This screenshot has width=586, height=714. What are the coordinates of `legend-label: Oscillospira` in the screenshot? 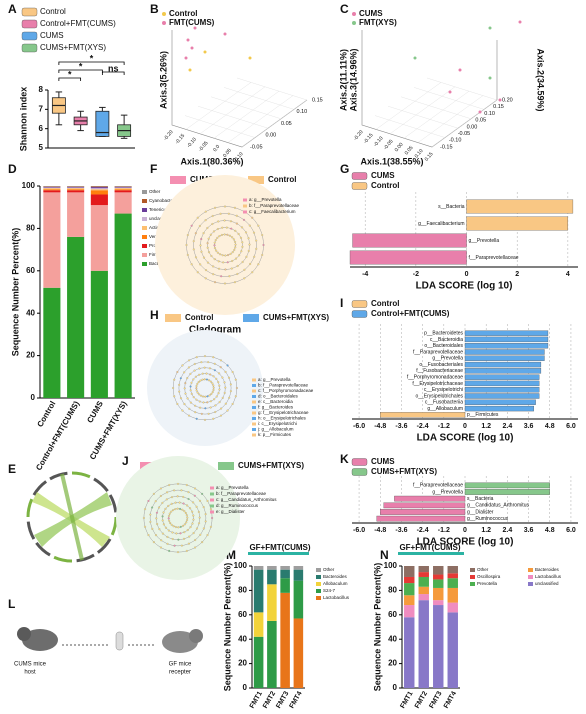 It's located at (489, 576).